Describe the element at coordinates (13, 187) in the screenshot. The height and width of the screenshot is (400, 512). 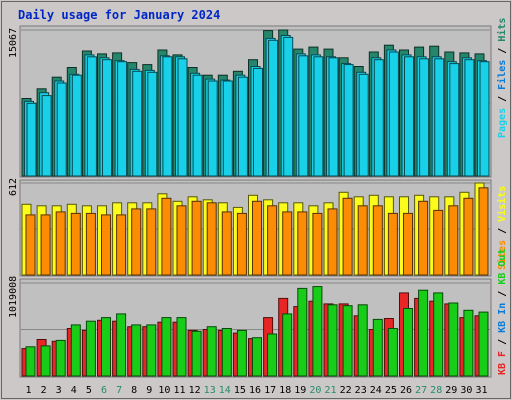
I see `panel-middle-max-label: 612` at that location.